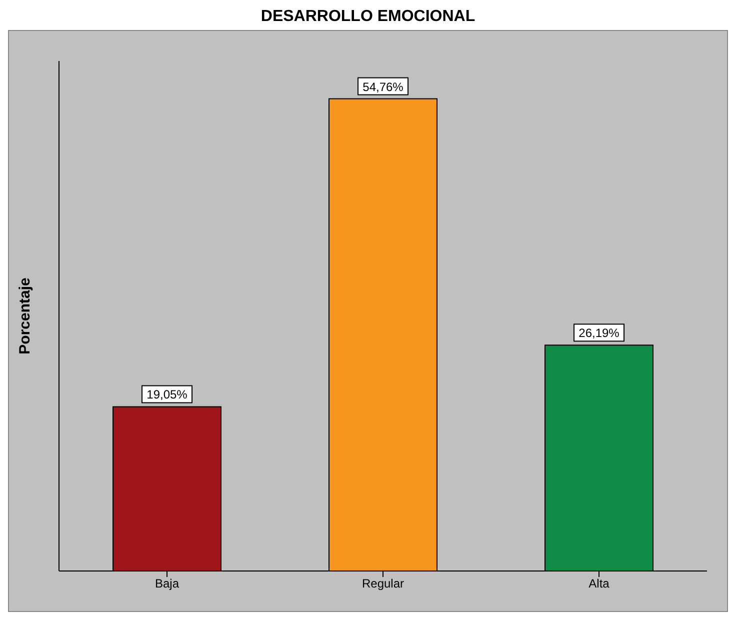  What do you see at coordinates (368, 17) in the screenshot?
I see `chart-title: DESARROLLO EMOCIONAL` at bounding box center [368, 17].